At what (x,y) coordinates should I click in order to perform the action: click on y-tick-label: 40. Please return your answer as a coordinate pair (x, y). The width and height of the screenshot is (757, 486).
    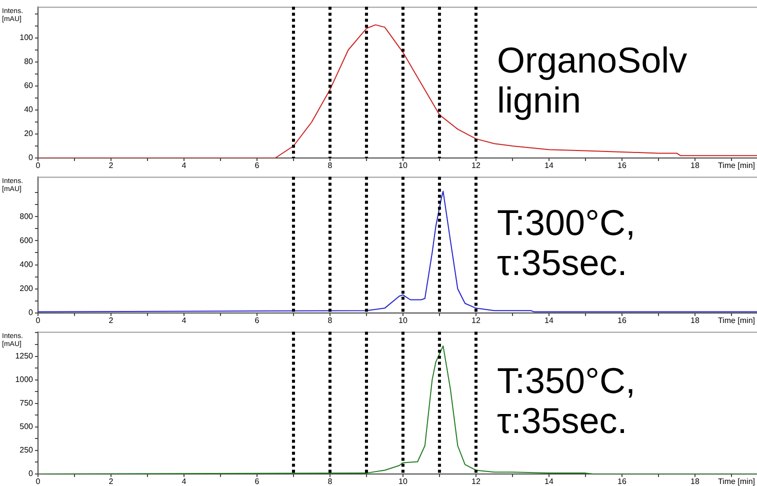
    Looking at the image, I should click on (29, 109).